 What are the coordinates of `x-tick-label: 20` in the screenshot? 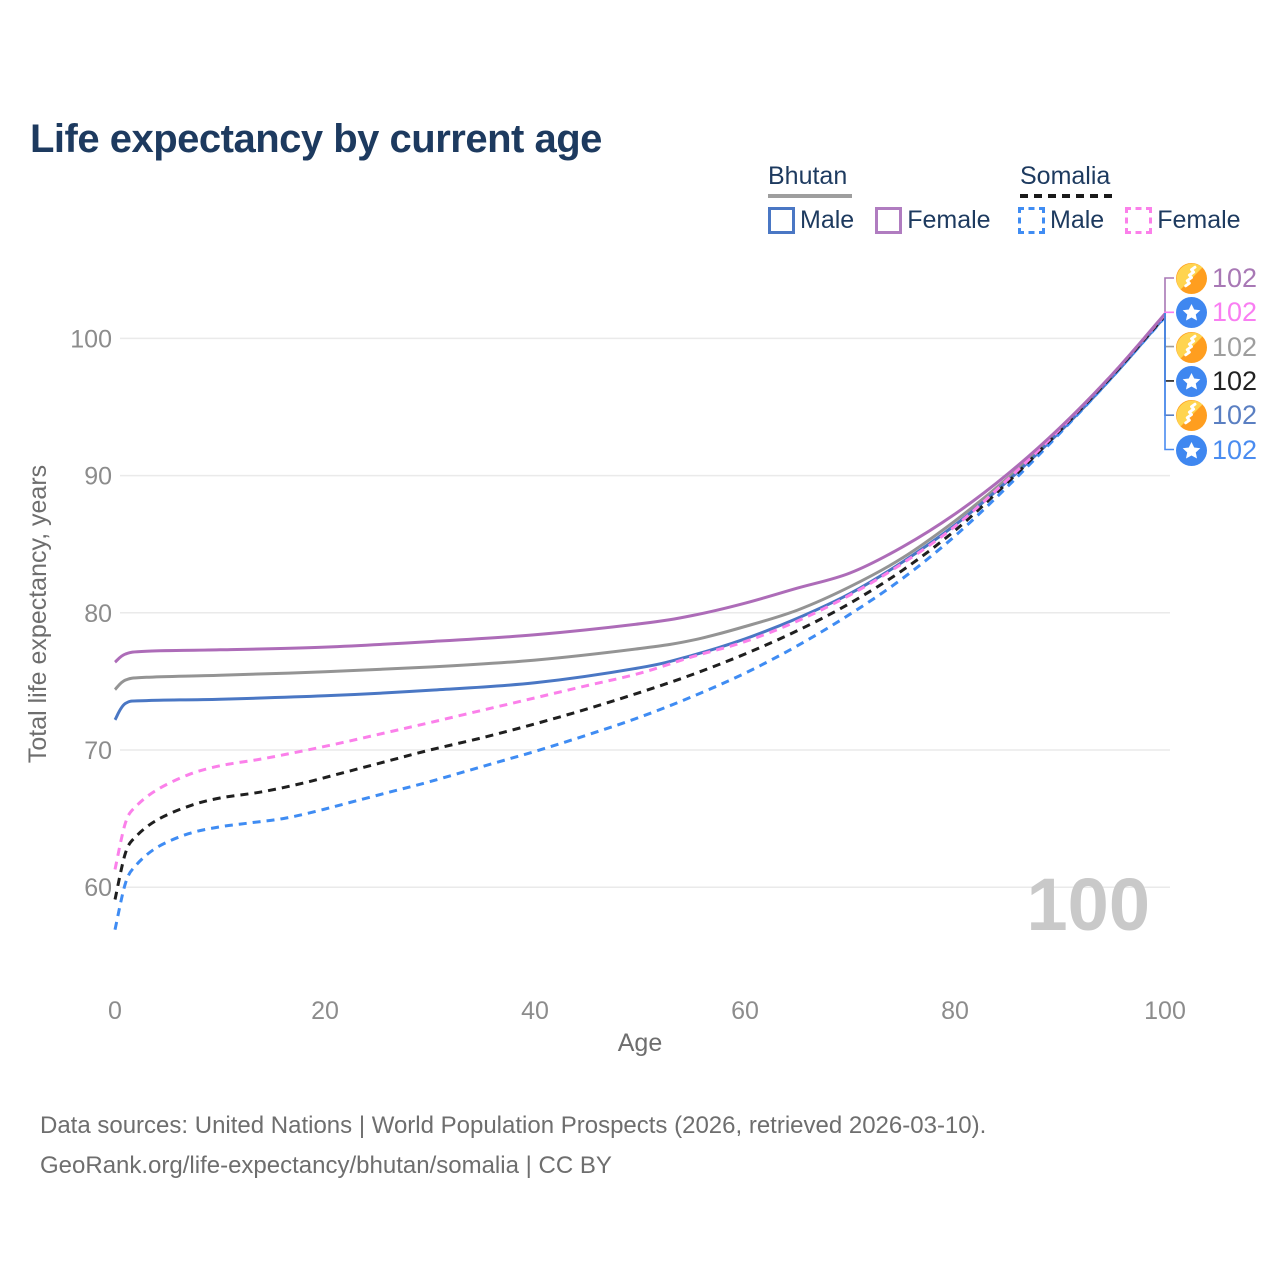 It's located at (325, 1011).